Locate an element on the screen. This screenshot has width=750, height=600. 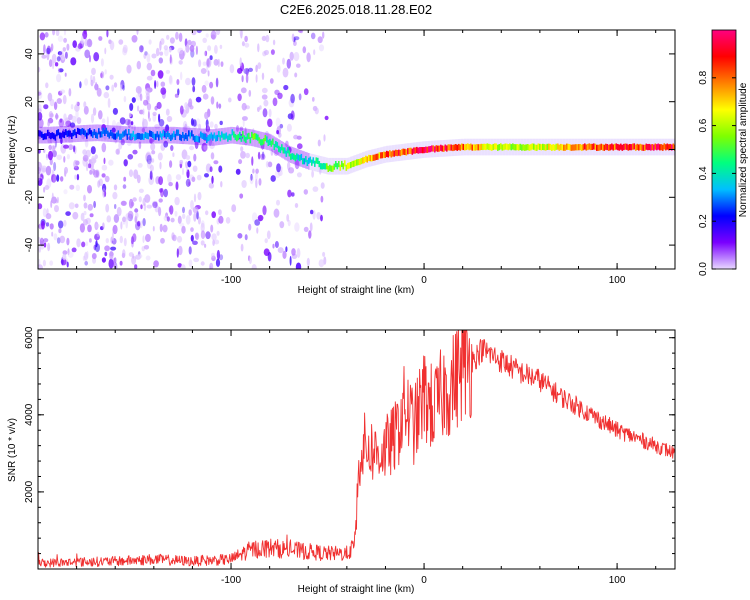
snr-x-axis-label: Height of straight line (km) is located at coordinates (356, 589).